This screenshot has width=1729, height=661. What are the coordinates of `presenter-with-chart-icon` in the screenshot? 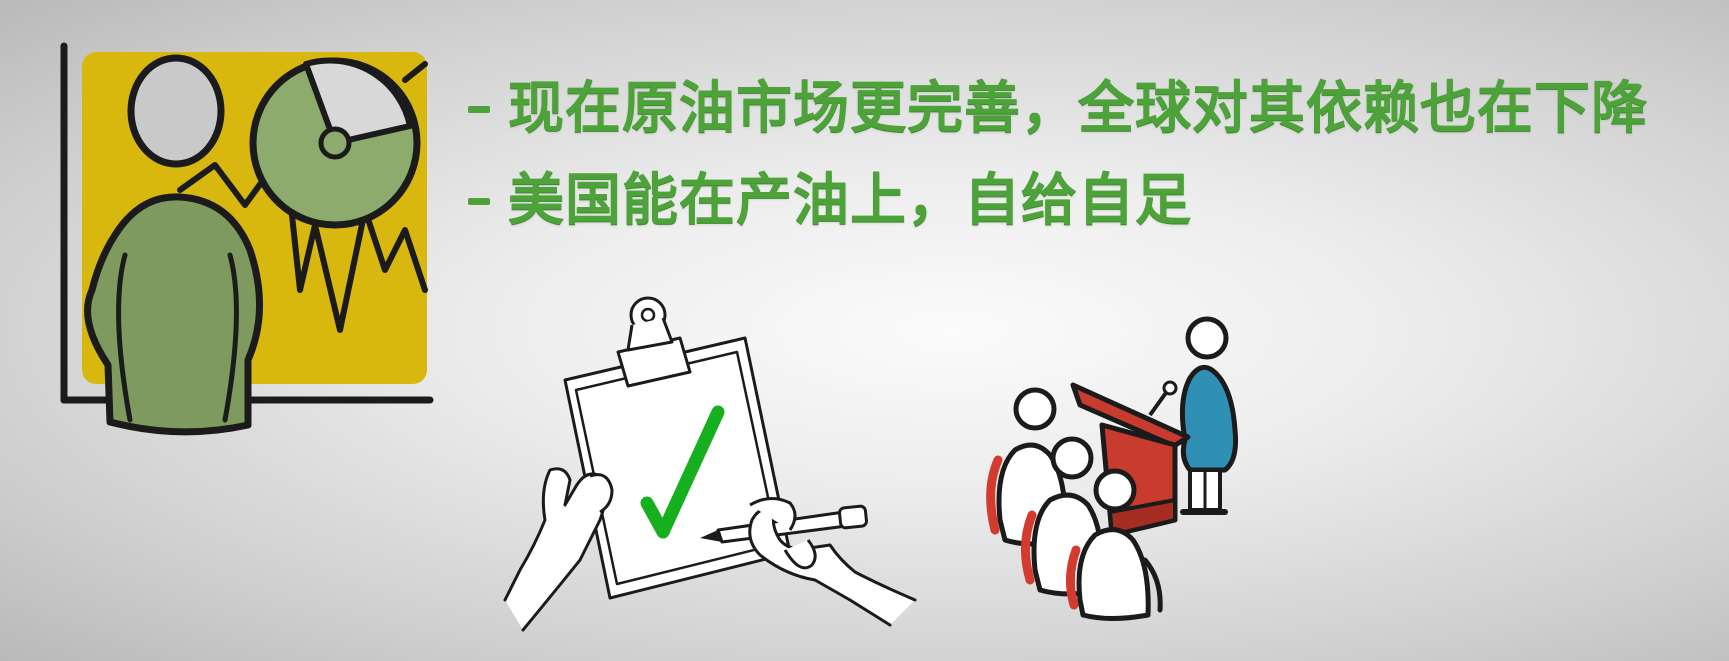 It's located at (247, 239).